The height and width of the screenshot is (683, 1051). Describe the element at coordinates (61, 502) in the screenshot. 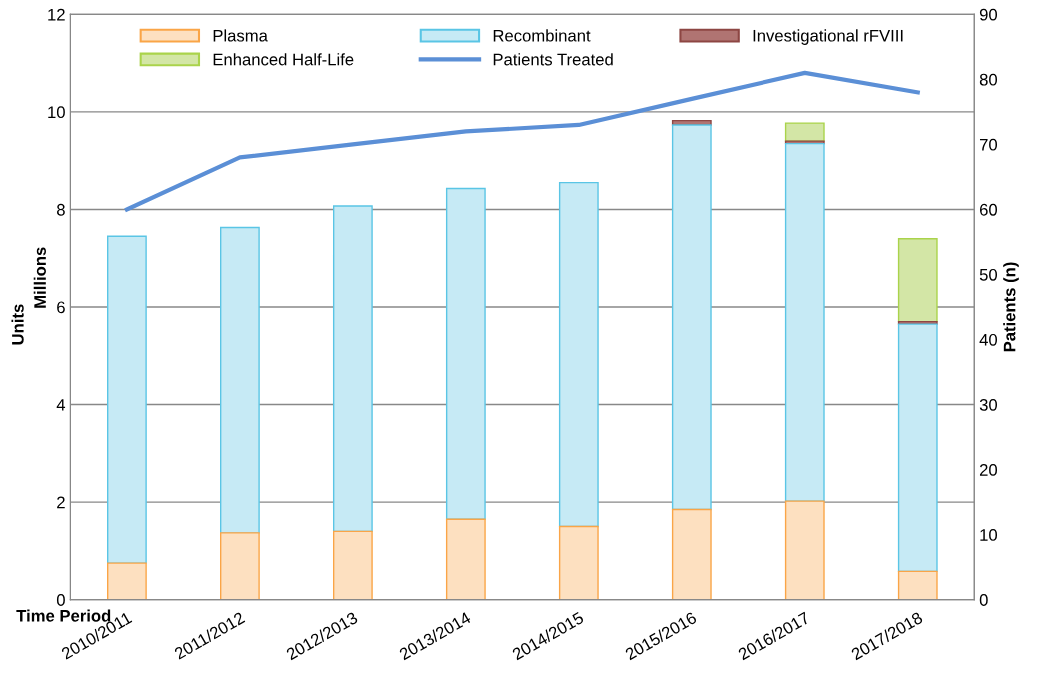

I see `y-tick-label: 2` at that location.